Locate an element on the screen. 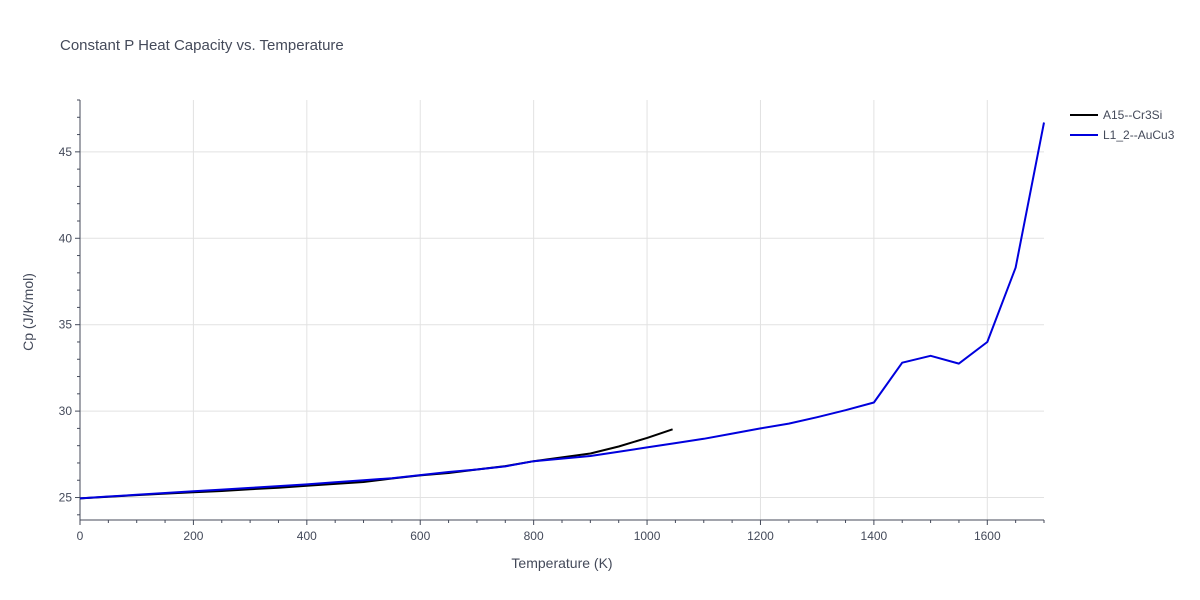  y-tick-label: 30 is located at coordinates (66, 411).